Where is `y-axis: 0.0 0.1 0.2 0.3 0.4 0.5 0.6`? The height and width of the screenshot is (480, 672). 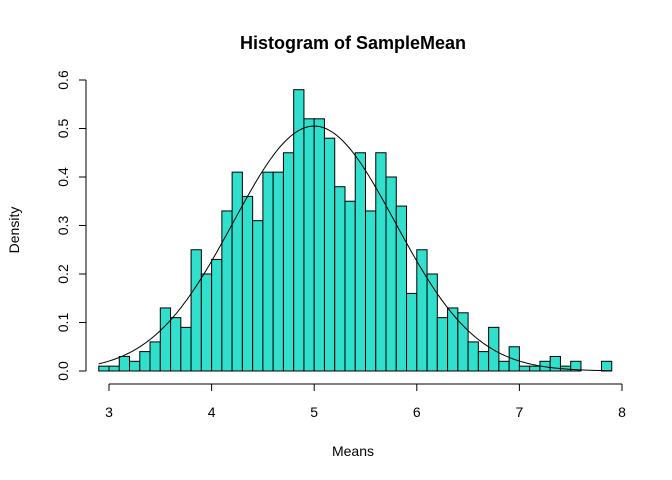
y-axis: 0.0 0.1 0.2 0.3 0.4 0.5 0.6 is located at coordinates (71, 225).